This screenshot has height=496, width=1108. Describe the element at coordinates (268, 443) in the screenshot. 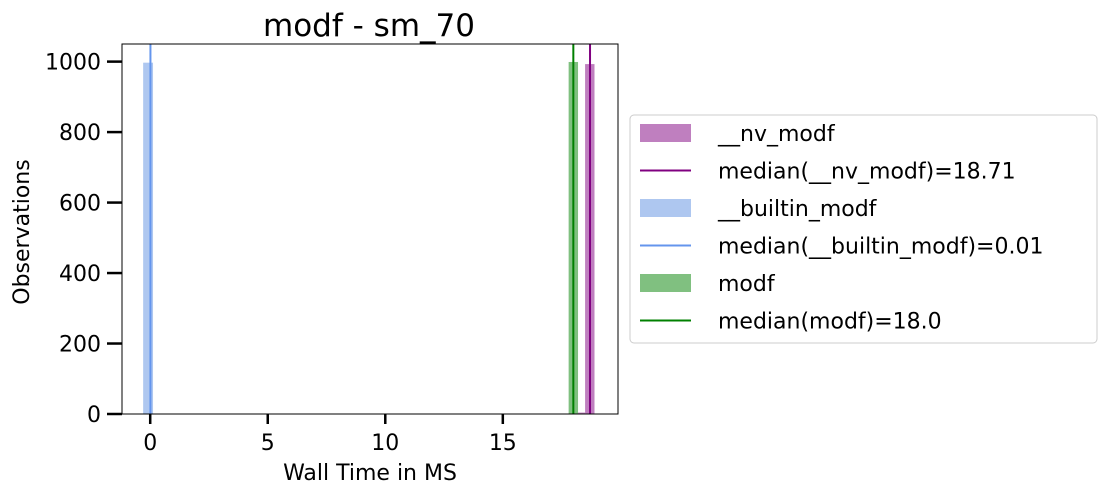

I see `x-tick-label: 5` at that location.